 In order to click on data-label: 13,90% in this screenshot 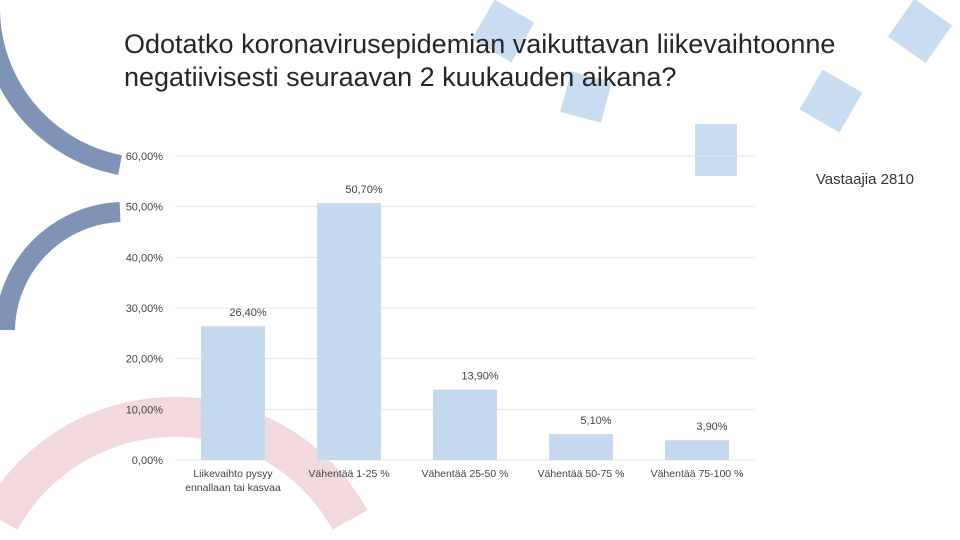, I will do `click(480, 377)`.